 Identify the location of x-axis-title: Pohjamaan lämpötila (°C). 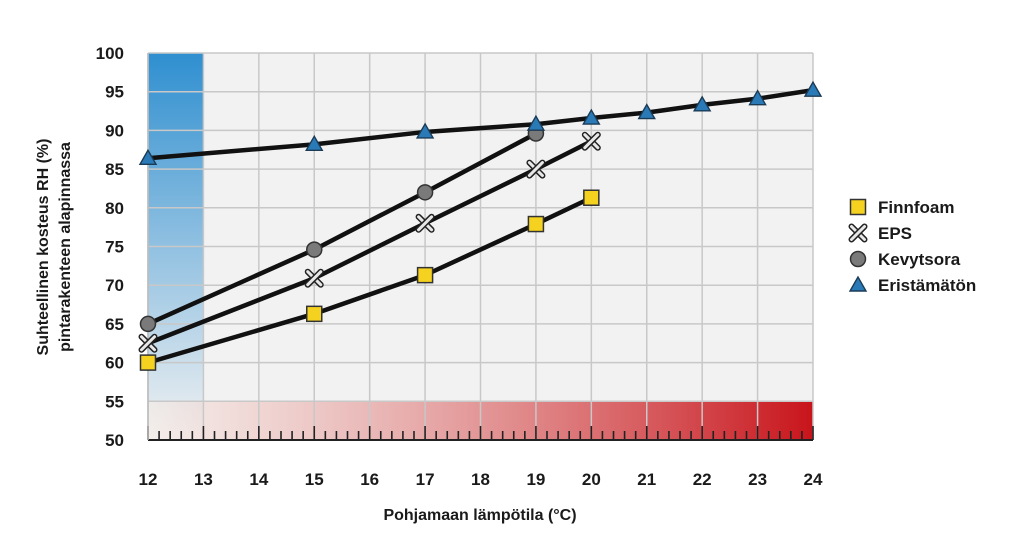
(479, 515).